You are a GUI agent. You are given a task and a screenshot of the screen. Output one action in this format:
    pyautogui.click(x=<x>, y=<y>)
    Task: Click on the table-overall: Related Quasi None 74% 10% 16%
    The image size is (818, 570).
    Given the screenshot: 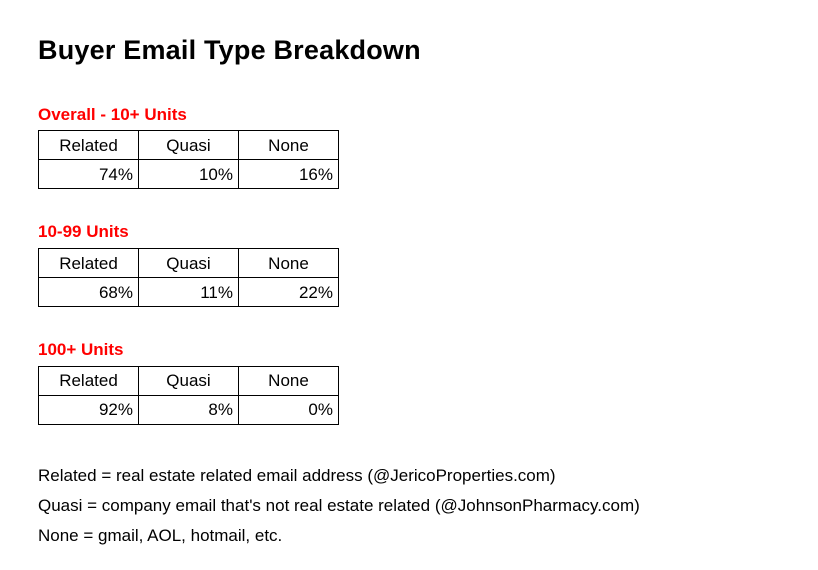 What is the action you would take?
    pyautogui.click(x=188, y=160)
    